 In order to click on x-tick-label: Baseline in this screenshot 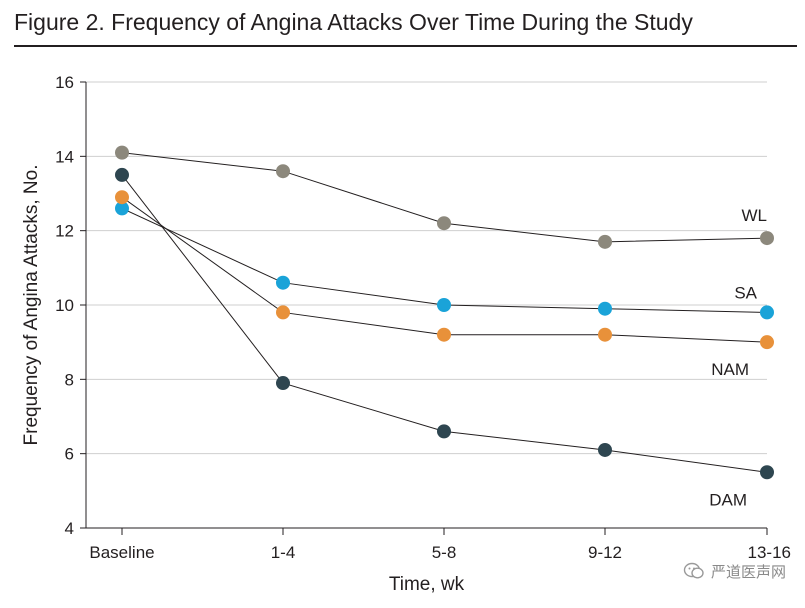, I will do `click(121, 552)`.